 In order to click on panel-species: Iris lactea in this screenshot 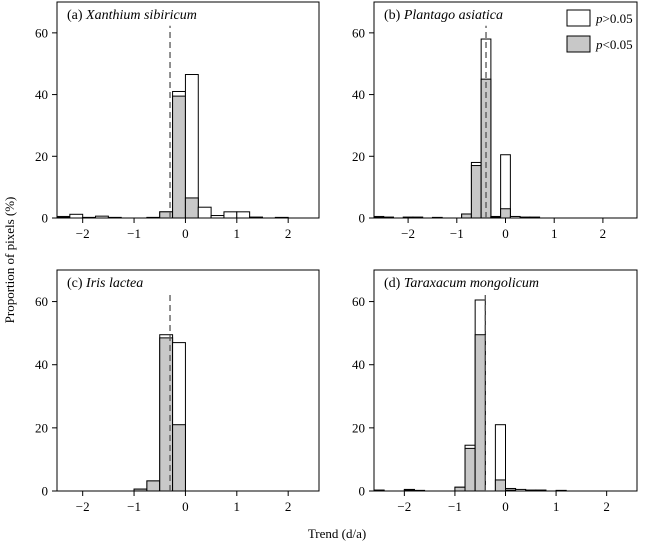, I will do `click(114, 283)`.